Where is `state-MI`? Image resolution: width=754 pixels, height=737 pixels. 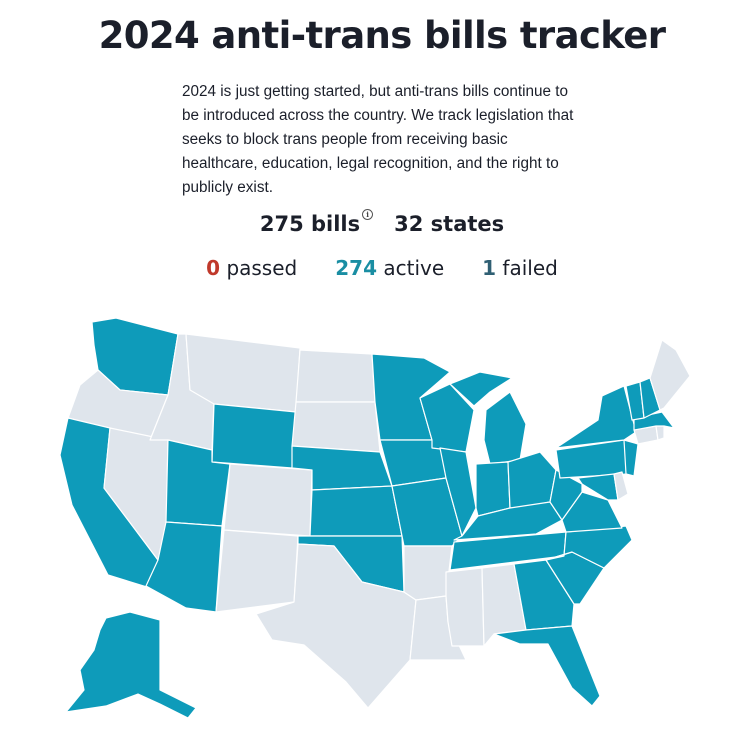
state-MI is located at coordinates (505, 428).